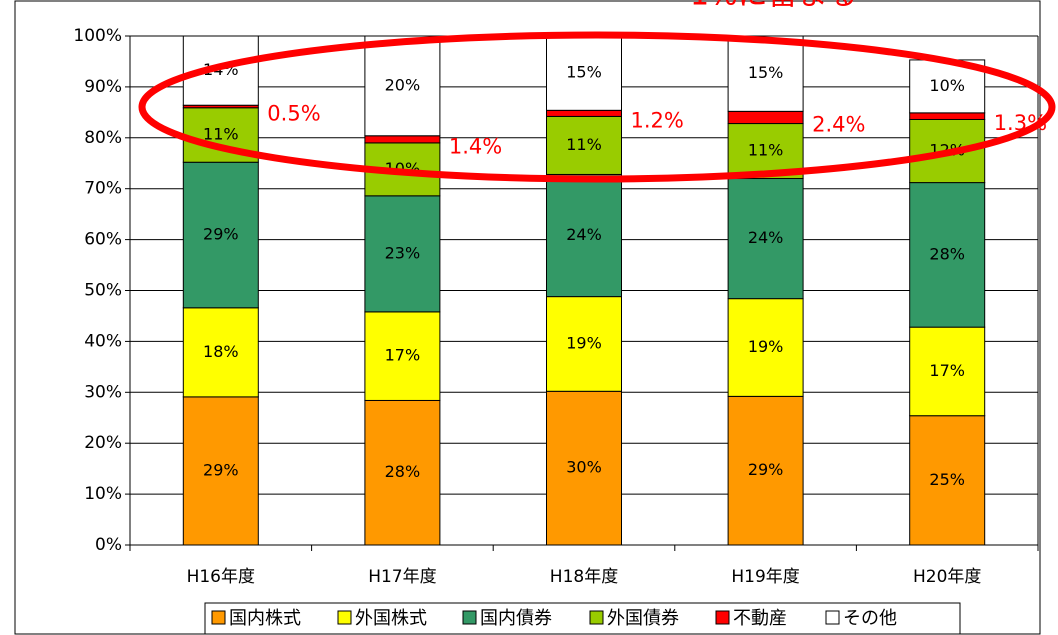 This screenshot has width=1058, height=635. What do you see at coordinates (103, 189) in the screenshot?
I see `y-tick-label: 70%` at bounding box center [103, 189].